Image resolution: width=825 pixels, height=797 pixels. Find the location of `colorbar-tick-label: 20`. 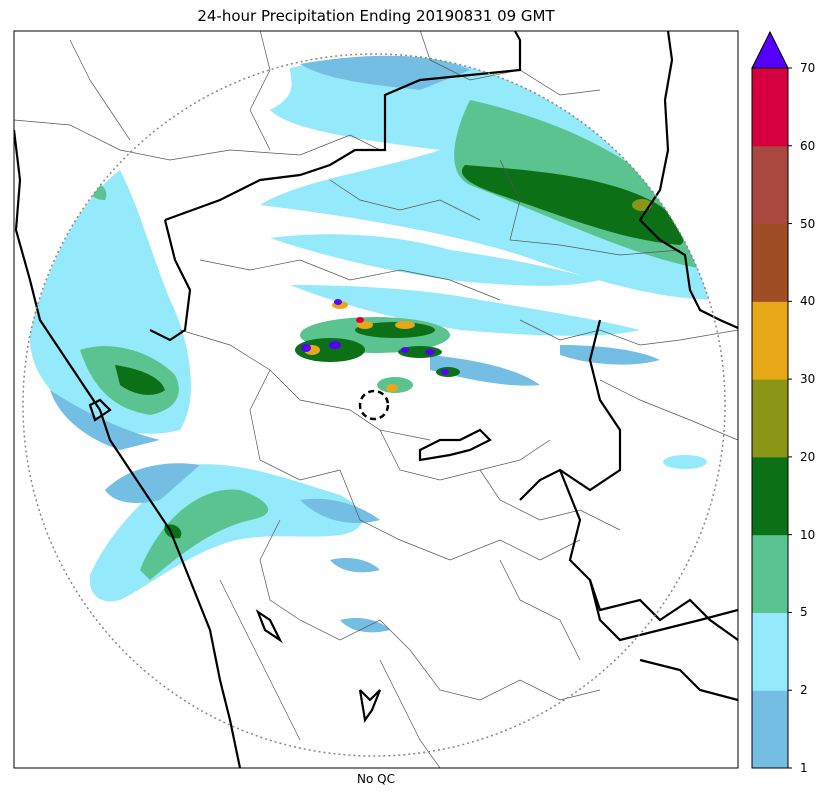

colorbar-tick-label: 20 is located at coordinates (808, 456).